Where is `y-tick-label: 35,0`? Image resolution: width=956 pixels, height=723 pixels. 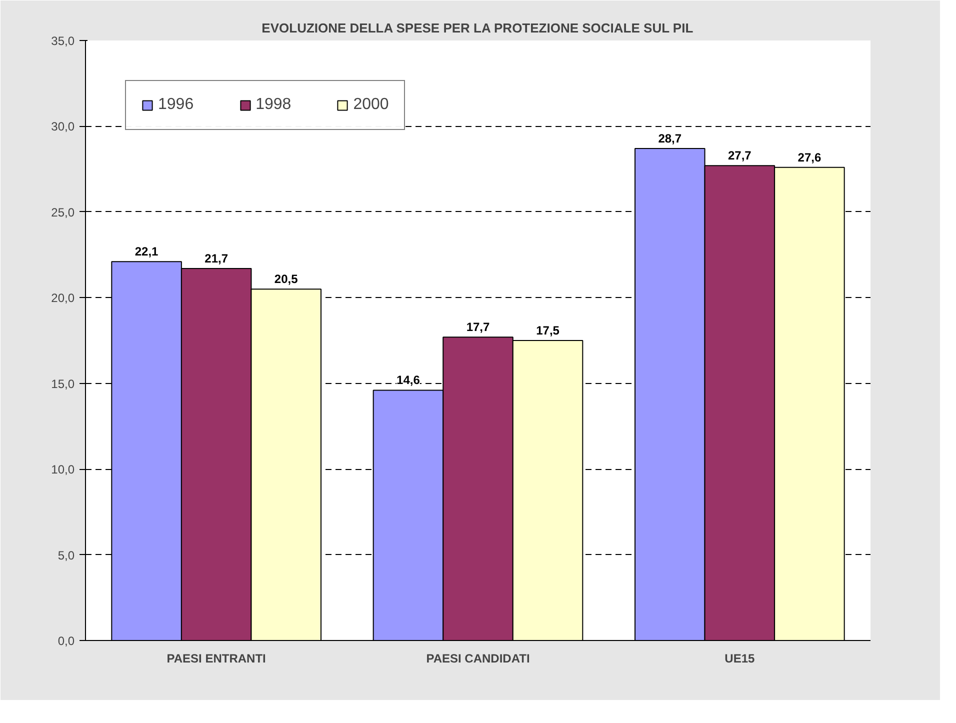 y-tick-label: 35,0 is located at coordinates (63, 41).